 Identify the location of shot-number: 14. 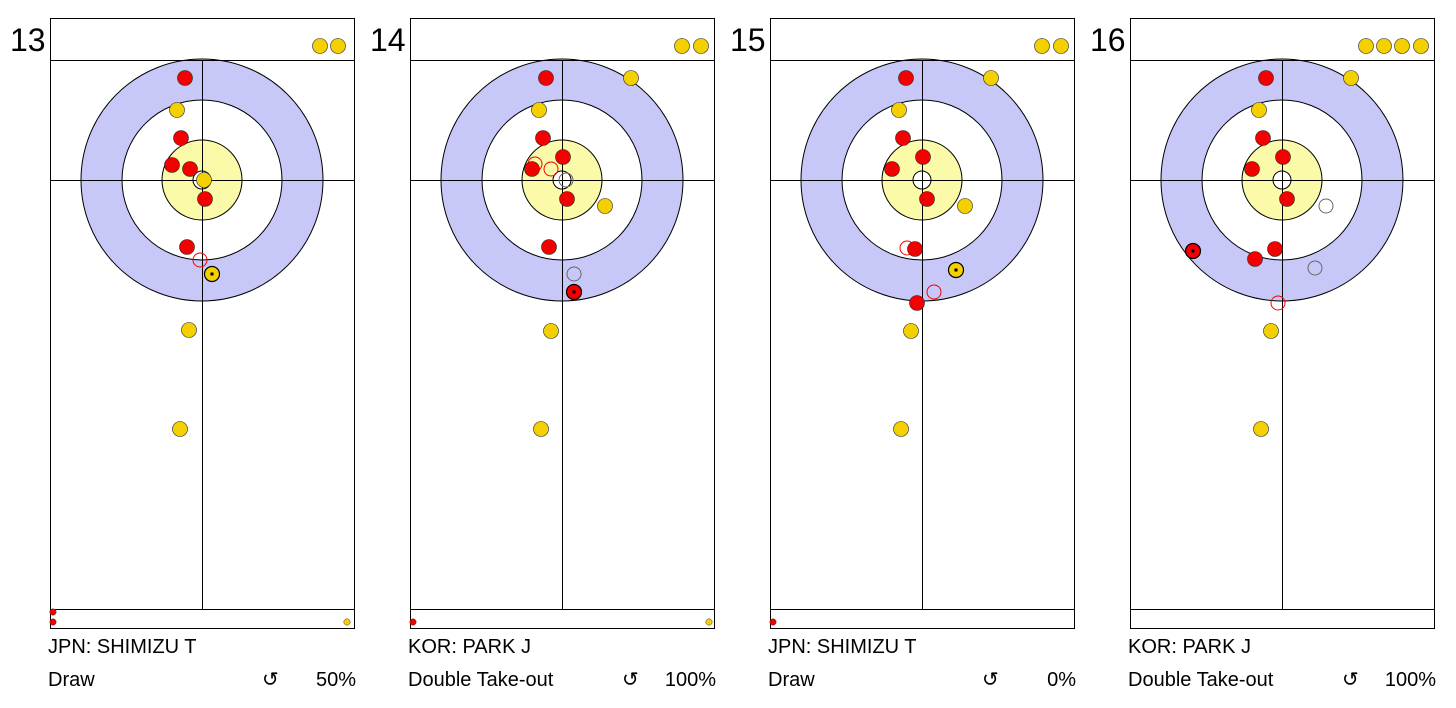
(388, 40).